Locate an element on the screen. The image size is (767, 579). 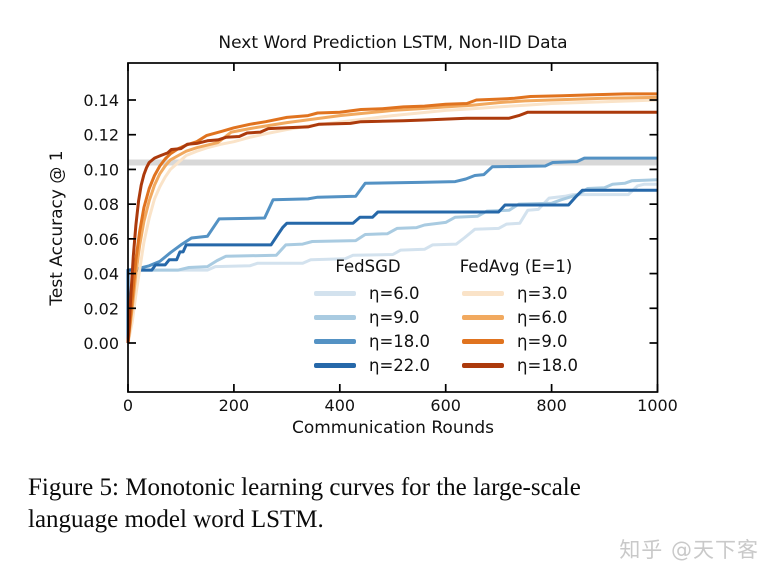
legend-item: η=22.0 is located at coordinates (368, 365).